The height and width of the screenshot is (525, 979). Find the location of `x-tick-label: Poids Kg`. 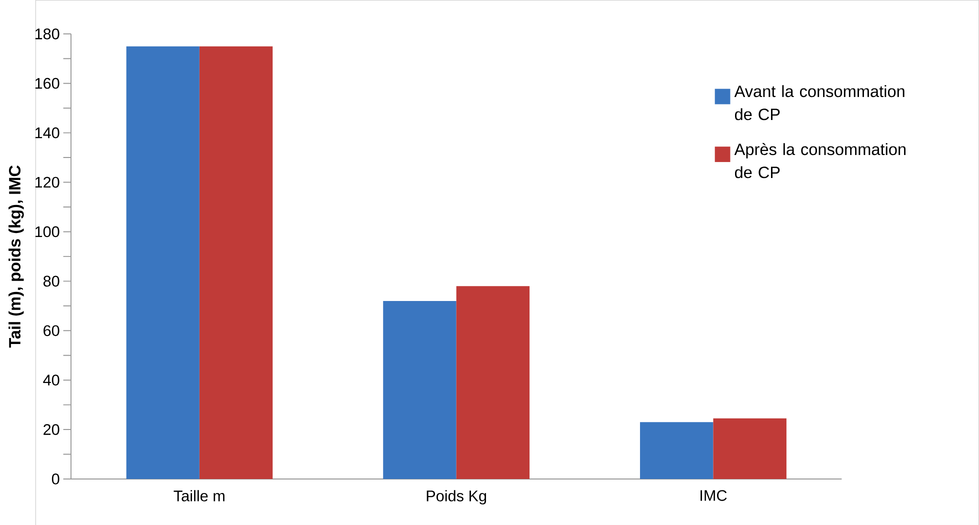

x-tick-label: Poids Kg is located at coordinates (456, 497).